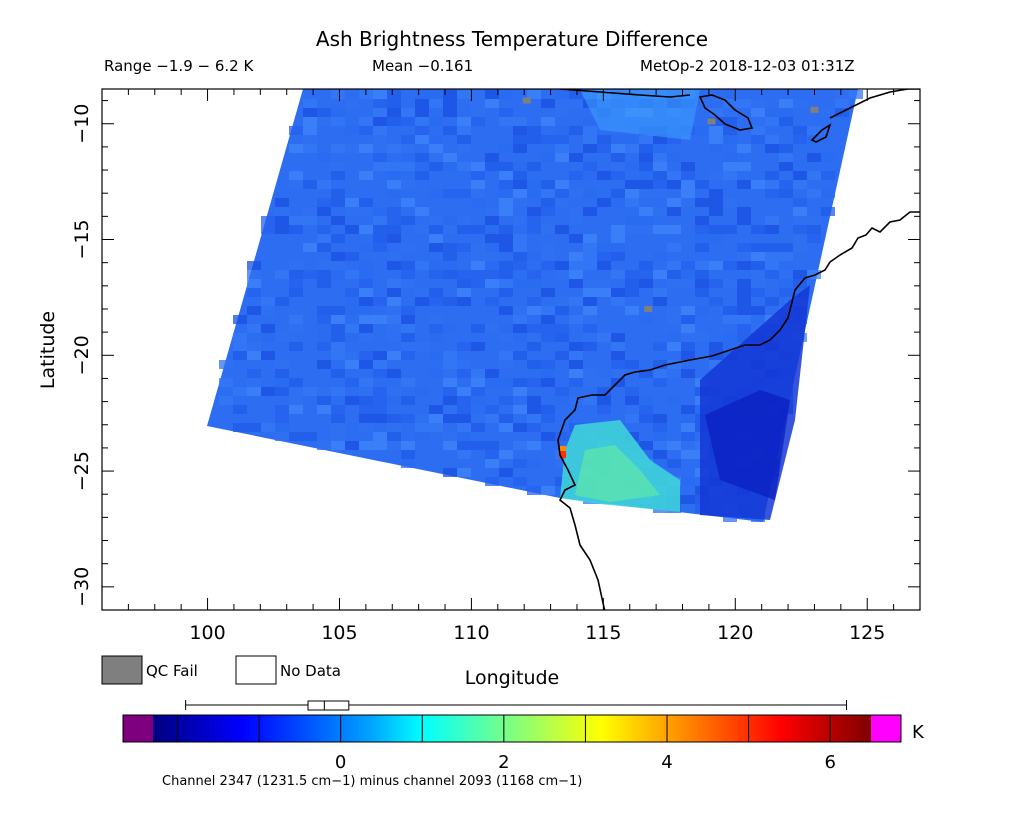 The height and width of the screenshot is (813, 1024). I want to click on y-axis-label: Latitude, so click(48, 350).